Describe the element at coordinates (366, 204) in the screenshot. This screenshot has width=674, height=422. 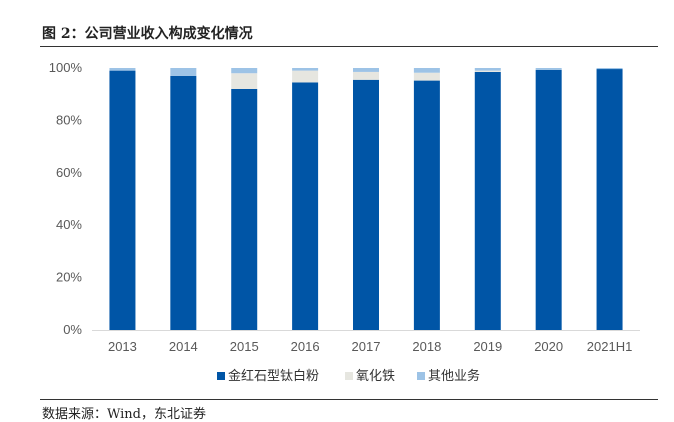
I see `bar-segment-rutile-2017` at that location.